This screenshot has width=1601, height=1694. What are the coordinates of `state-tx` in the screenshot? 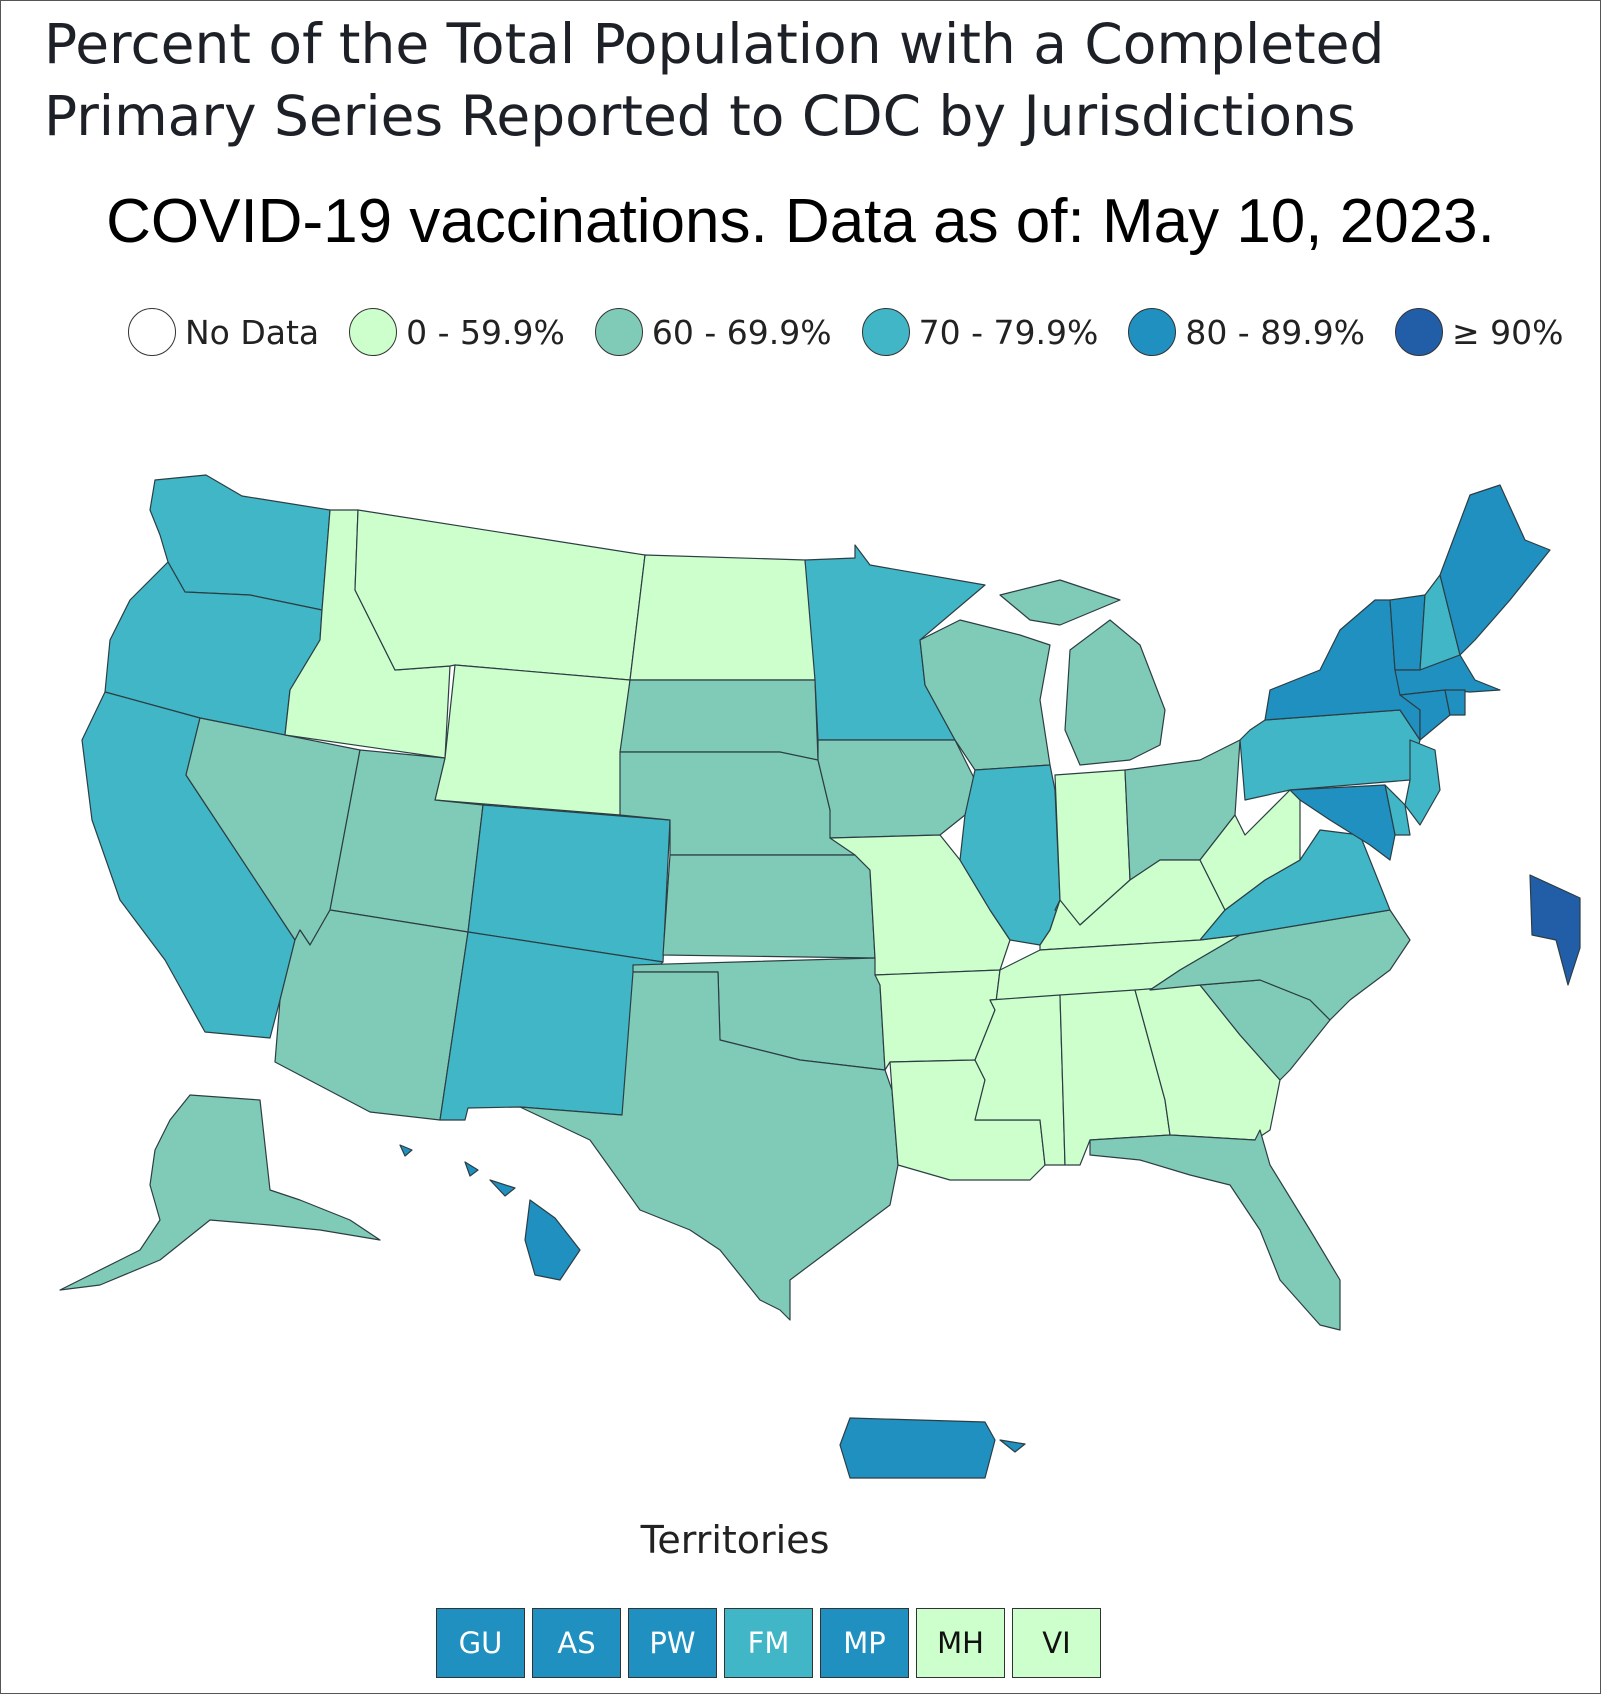 It's located at (709, 1146).